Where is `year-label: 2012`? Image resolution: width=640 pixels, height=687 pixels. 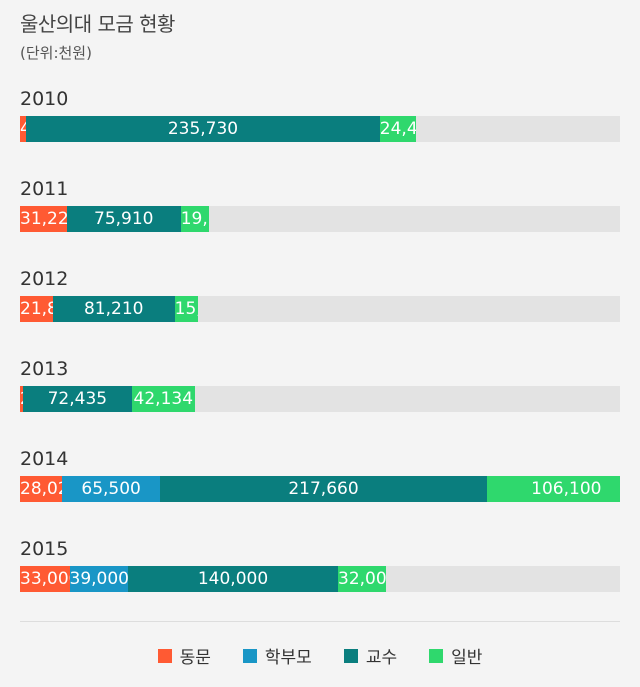
year-label: 2012 is located at coordinates (44, 279).